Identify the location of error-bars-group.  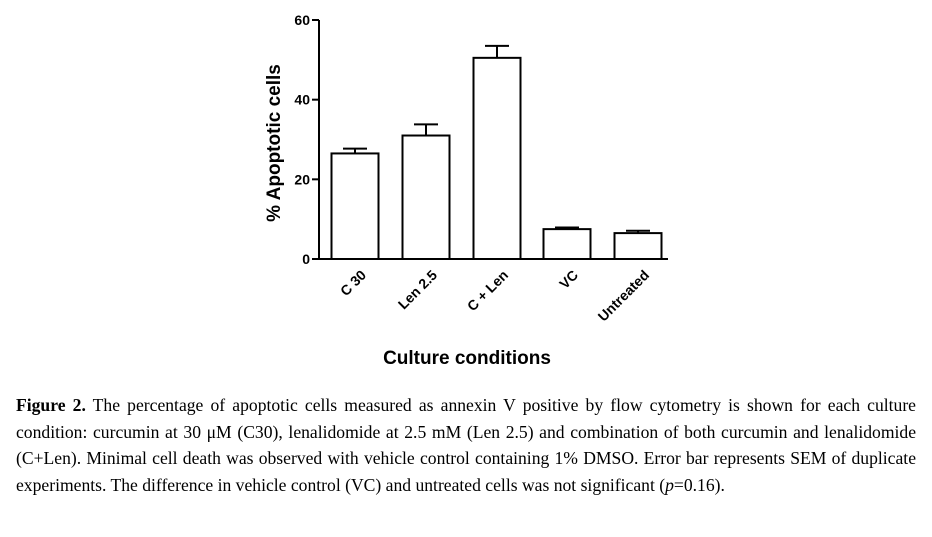
(496, 139).